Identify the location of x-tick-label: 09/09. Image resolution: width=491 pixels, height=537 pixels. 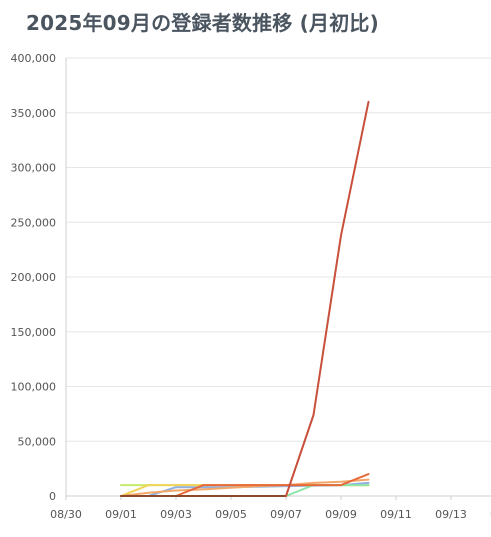
(341, 514).